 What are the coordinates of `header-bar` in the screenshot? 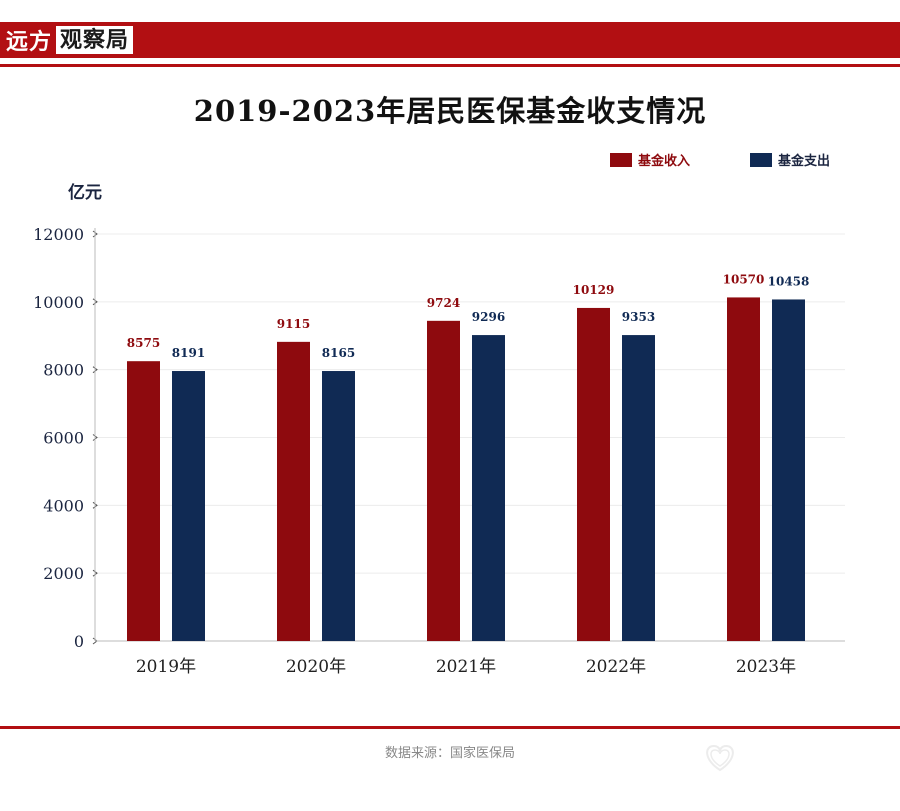 It's located at (450, 40).